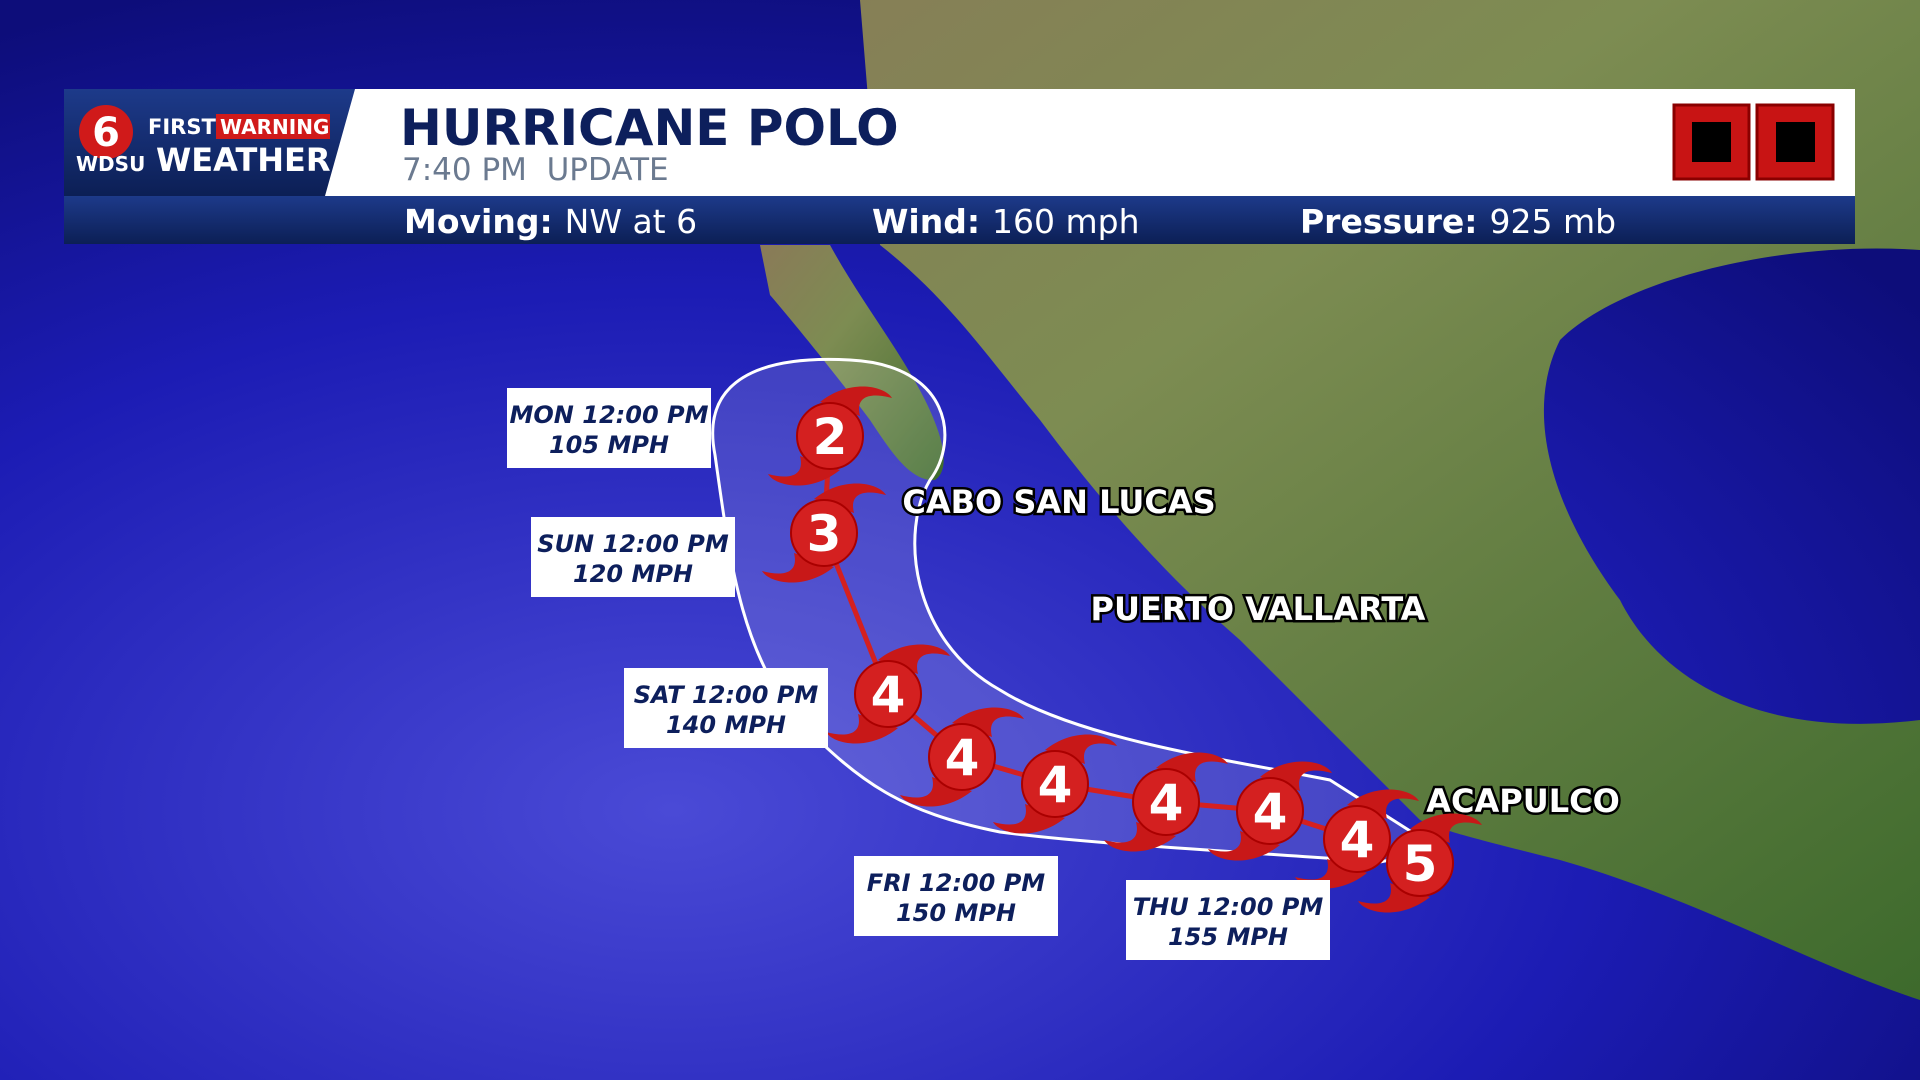  I want to click on label-time: FRI 12:00 PM, so click(956, 883).